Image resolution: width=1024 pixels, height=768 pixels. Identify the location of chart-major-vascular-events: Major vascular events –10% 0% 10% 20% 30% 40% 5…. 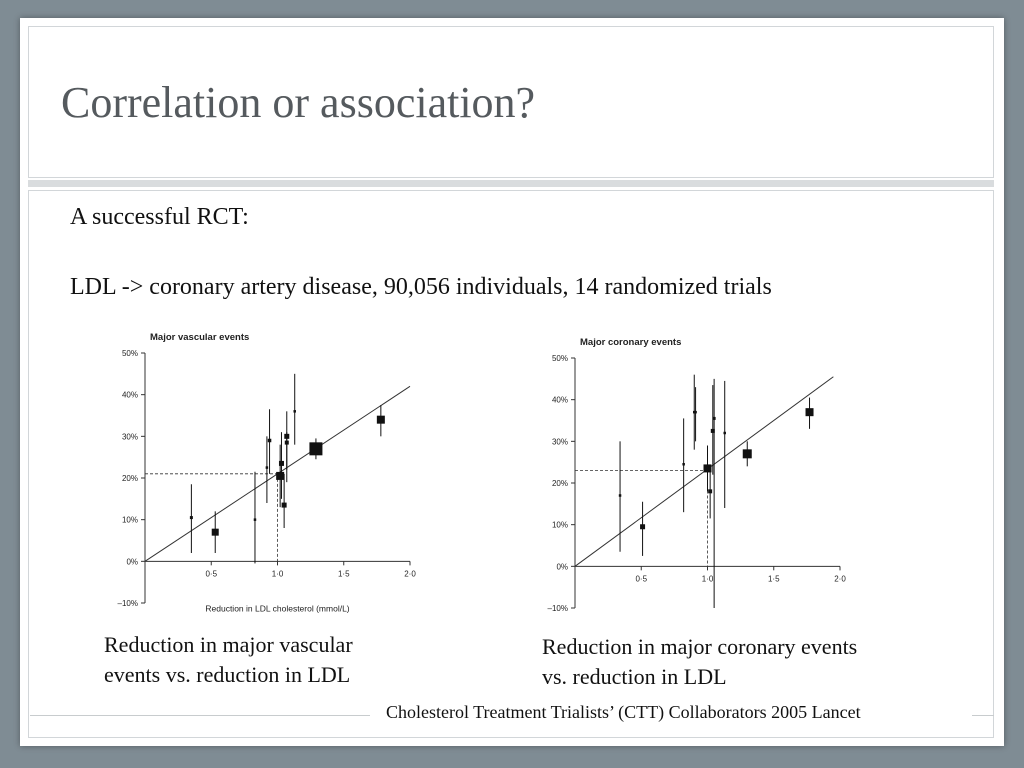
(267, 472).